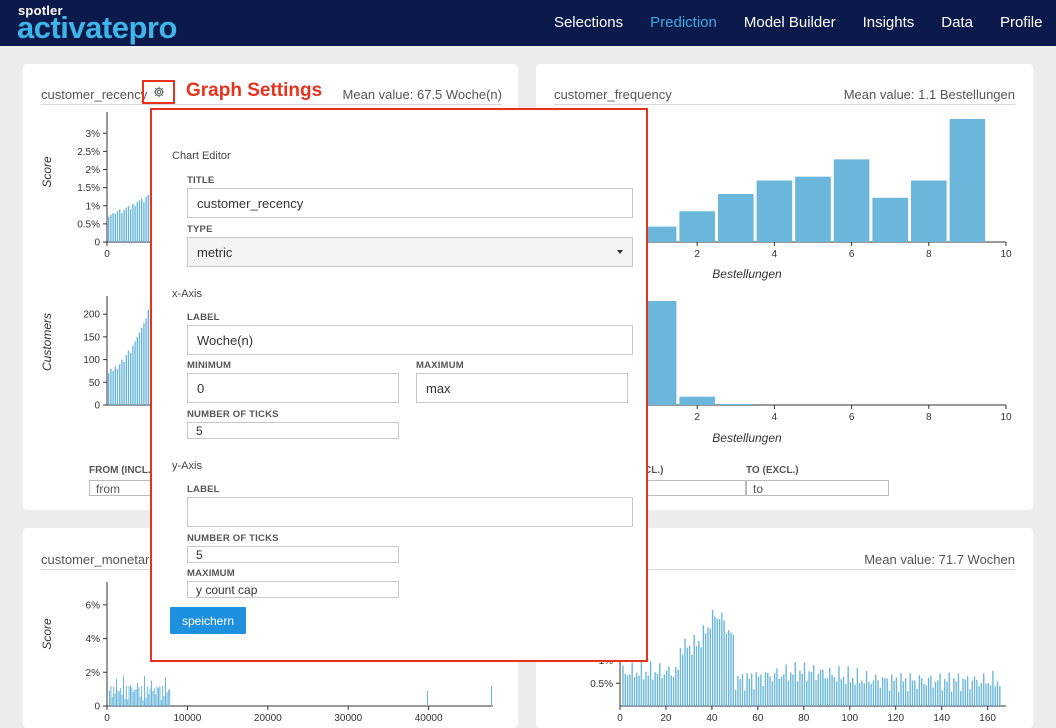 Image resolution: width=1056 pixels, height=728 pixels. I want to click on type-select: metric, so click(410, 252).